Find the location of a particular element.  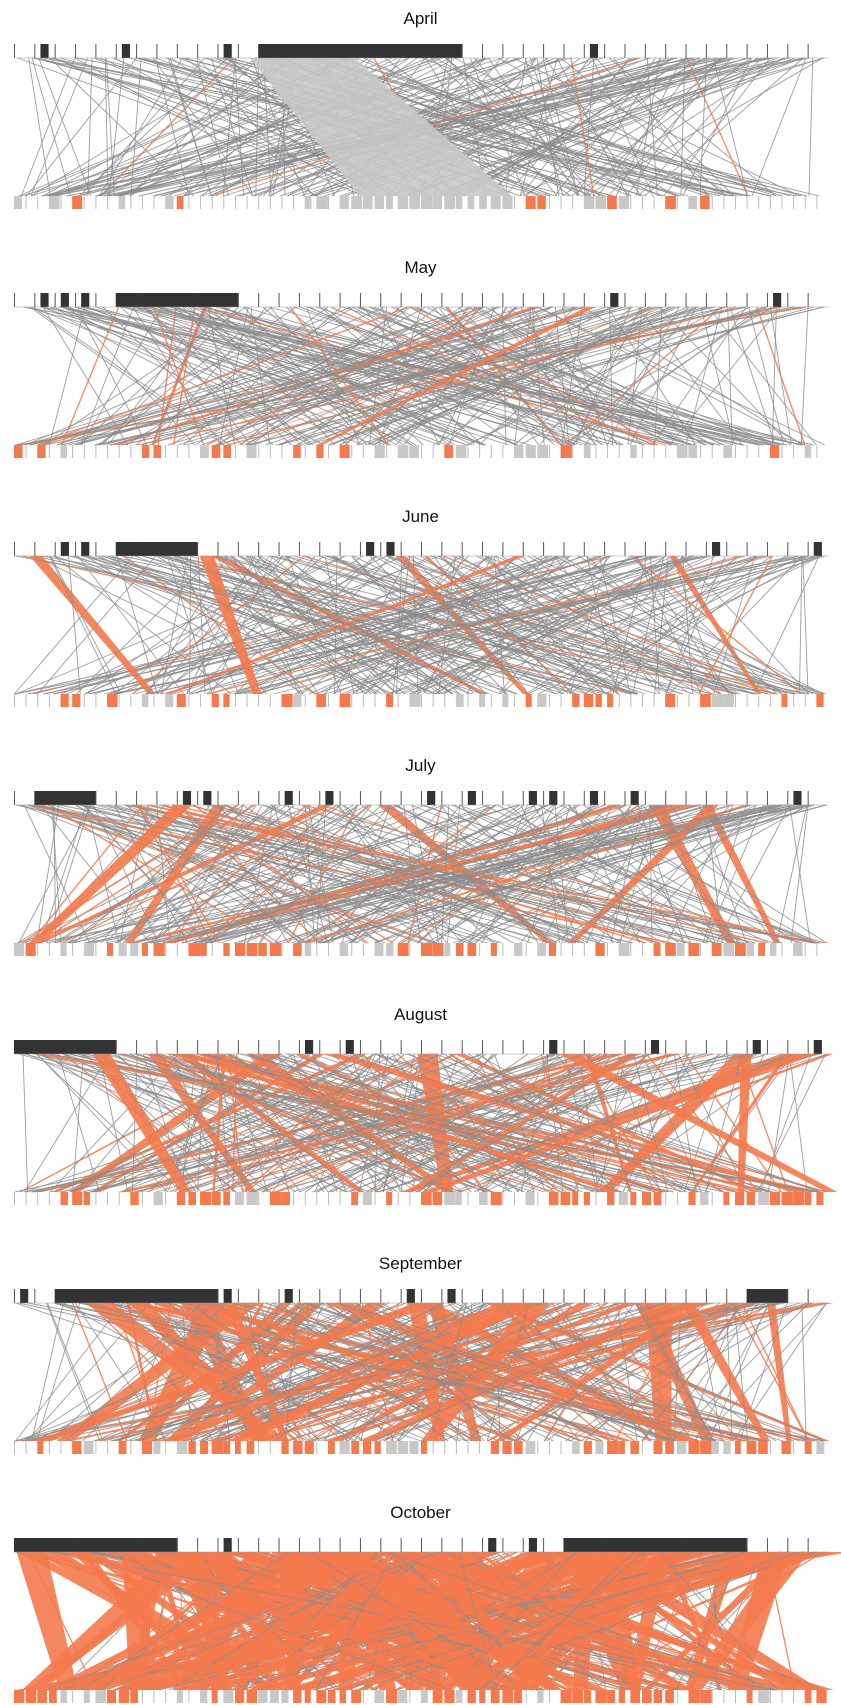

panel-september: September is located at coordinates (424, 1354).